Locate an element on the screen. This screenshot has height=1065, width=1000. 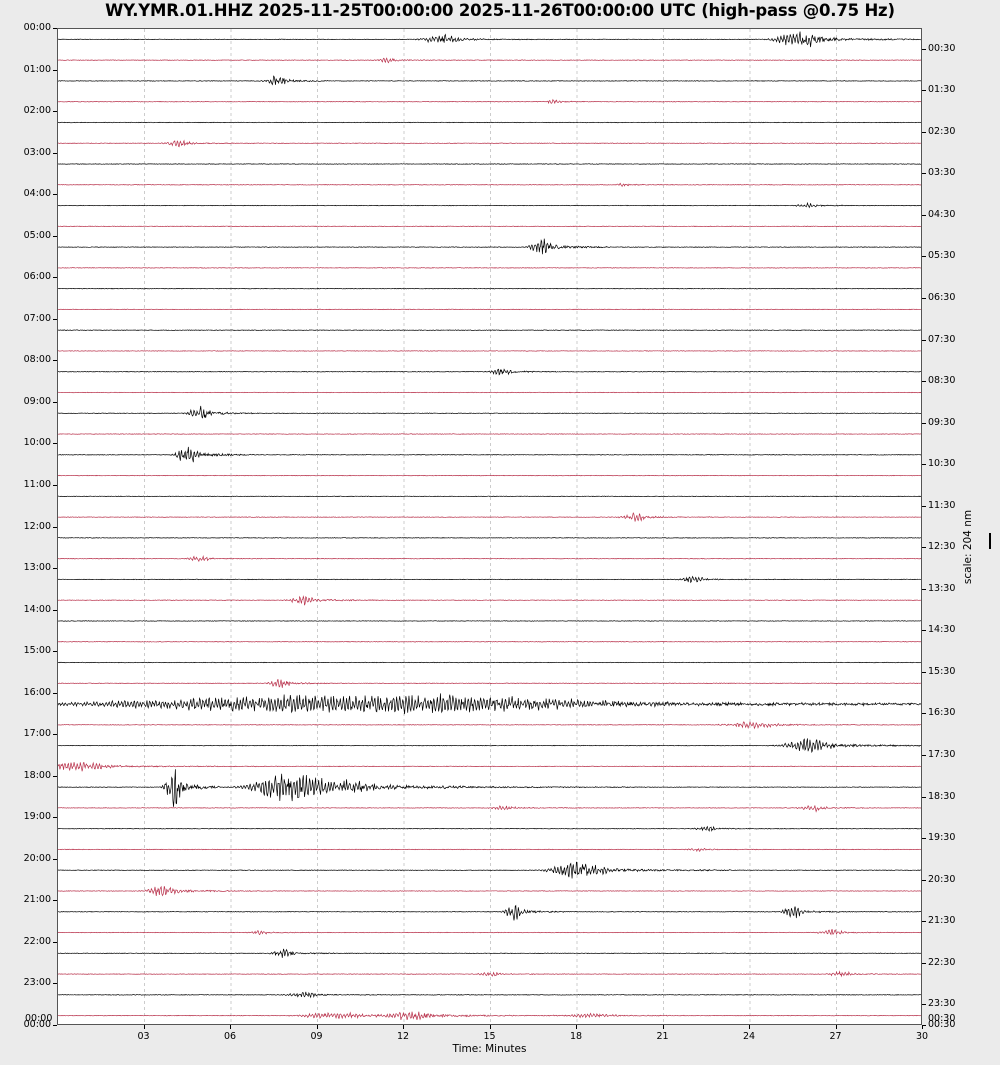
y-tick-label-left: 02:00 is located at coordinates (37, 111).